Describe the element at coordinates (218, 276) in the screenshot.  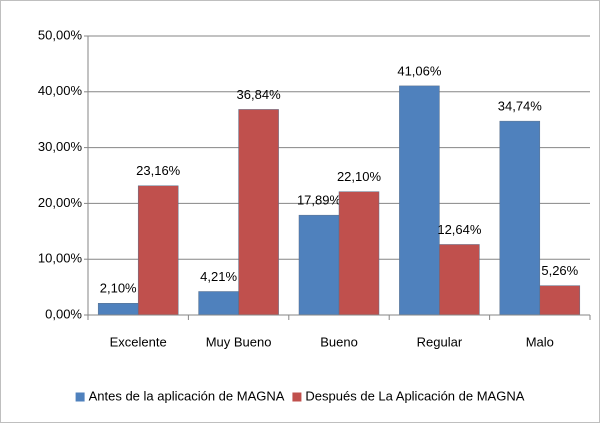
I see `data-label: 4,21%` at that location.